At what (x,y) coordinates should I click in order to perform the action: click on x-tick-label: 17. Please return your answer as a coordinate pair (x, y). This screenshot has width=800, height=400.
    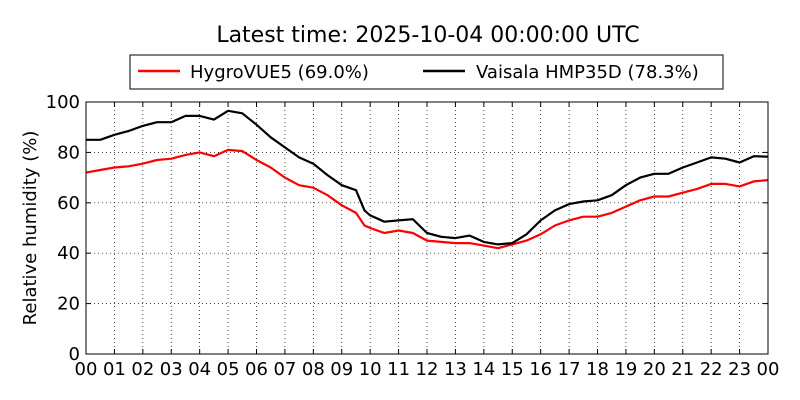
    Looking at the image, I should click on (569, 369).